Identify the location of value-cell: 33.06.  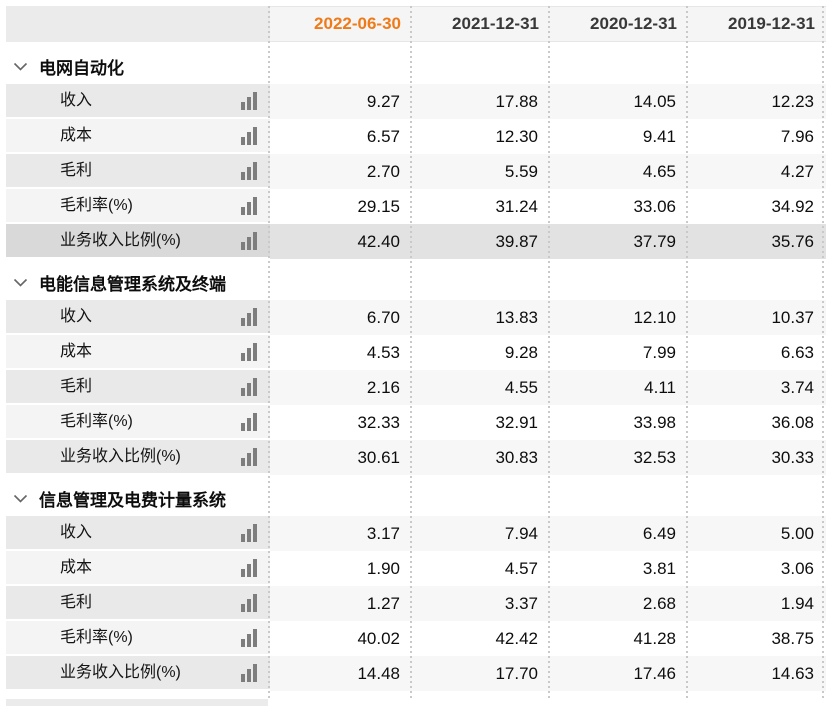
(619, 206).